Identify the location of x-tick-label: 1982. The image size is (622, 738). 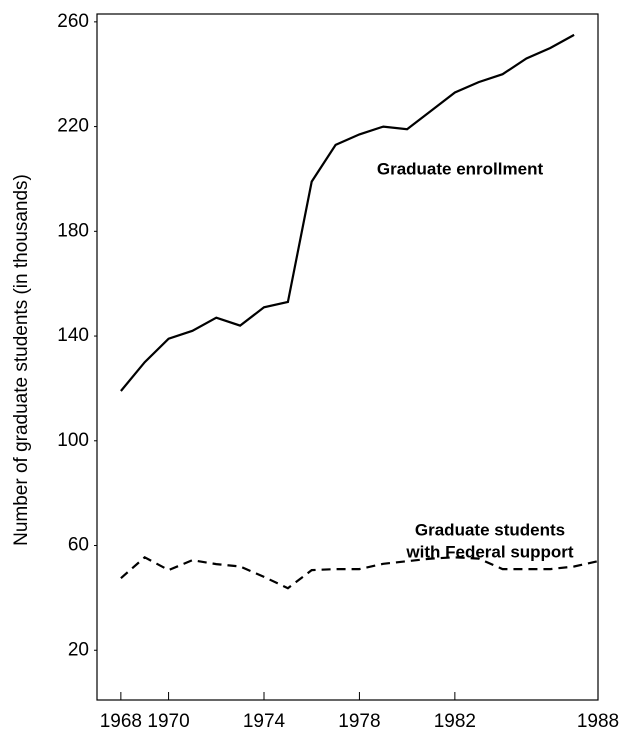
(455, 721).